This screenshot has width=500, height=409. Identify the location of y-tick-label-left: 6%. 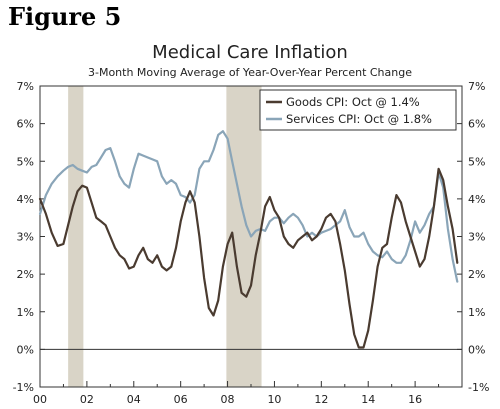
(25, 124).